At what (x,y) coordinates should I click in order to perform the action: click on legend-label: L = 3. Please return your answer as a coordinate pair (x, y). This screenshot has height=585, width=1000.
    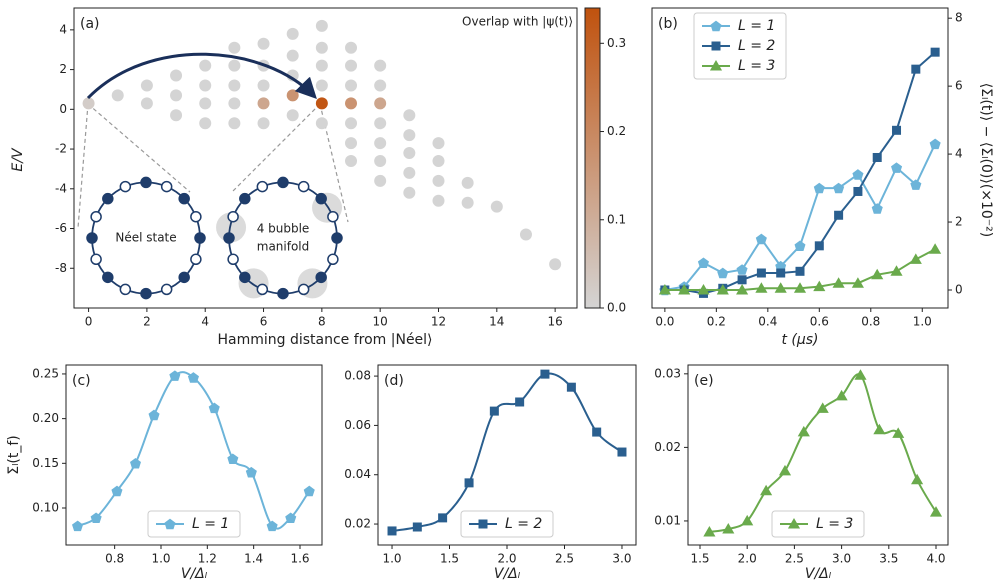
    Looking at the image, I should click on (834, 524).